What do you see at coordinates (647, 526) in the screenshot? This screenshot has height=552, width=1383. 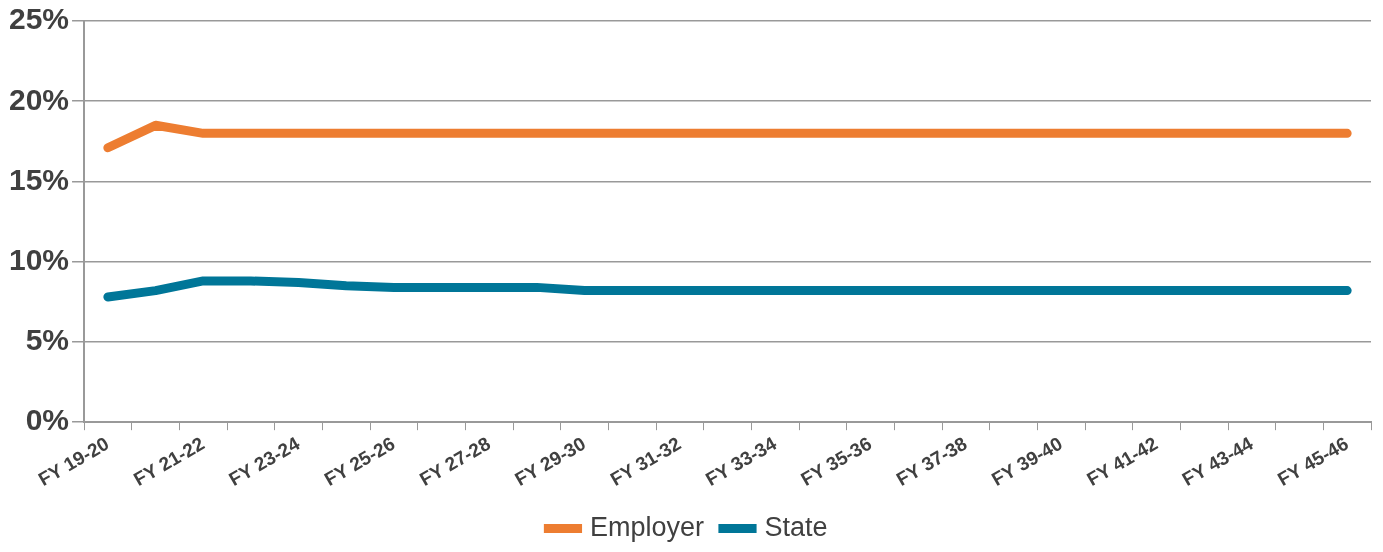 I see `legend-label: Employer` at bounding box center [647, 526].